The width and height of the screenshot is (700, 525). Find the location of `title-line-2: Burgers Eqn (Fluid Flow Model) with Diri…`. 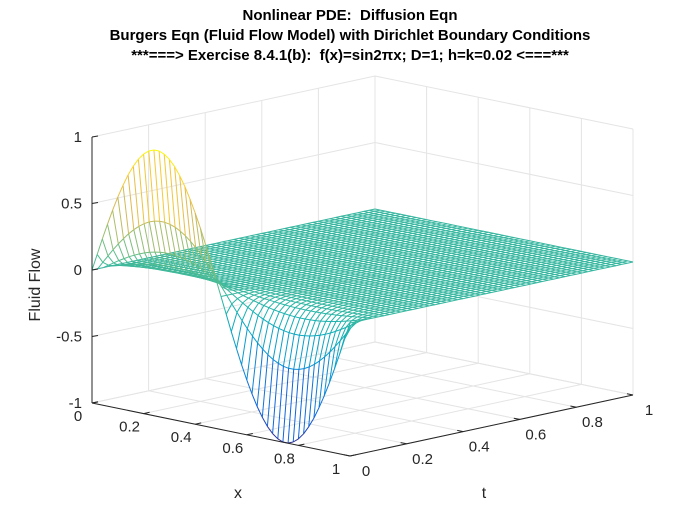

title-line-2: Burgers Eqn (Fluid Flow Model) with Diri… is located at coordinates (350, 35).